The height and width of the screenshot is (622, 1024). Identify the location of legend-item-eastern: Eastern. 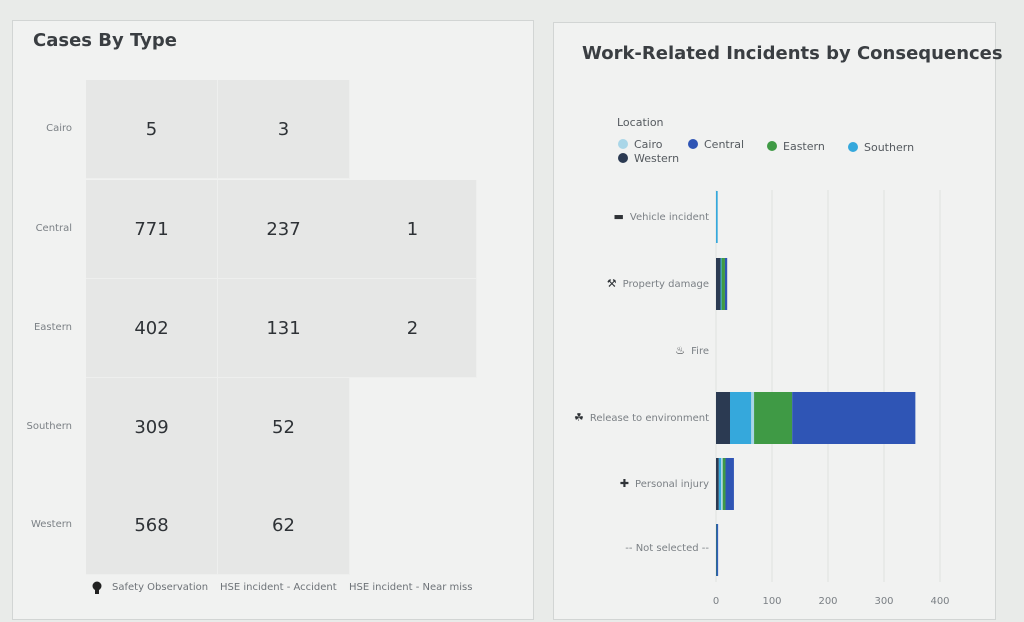
(796, 146).